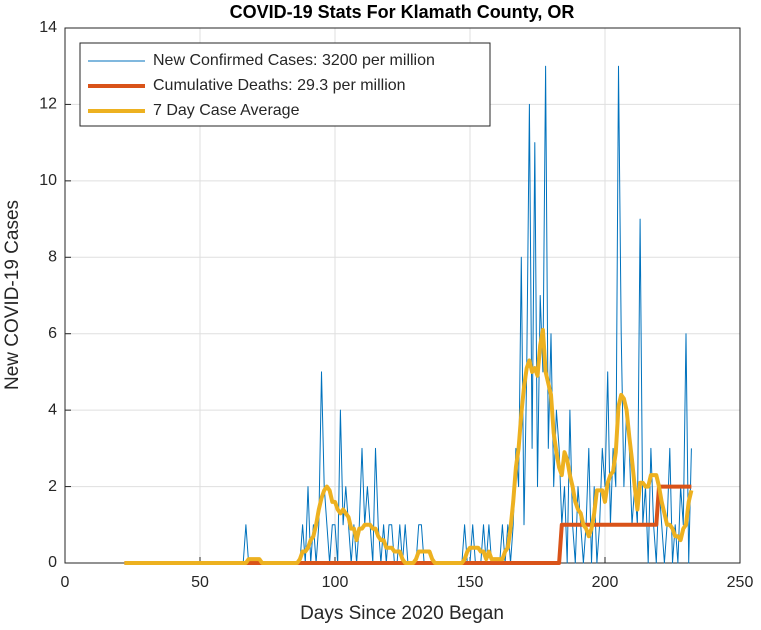 This screenshot has width=761, height=630. Describe the element at coordinates (200, 582) in the screenshot. I see `x-tick-label: 50` at that location.